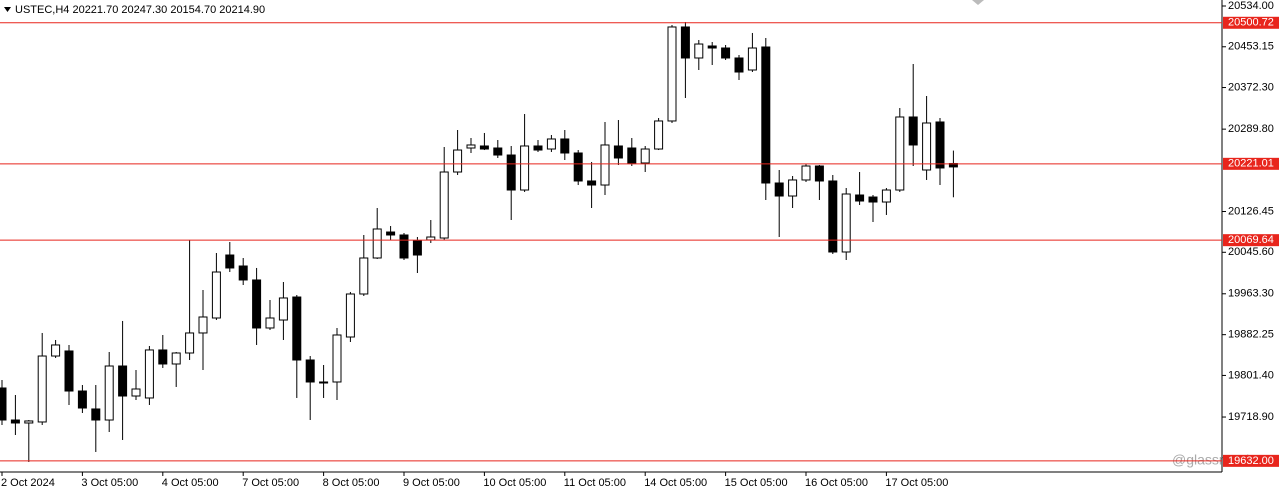 The image size is (1280, 491). Describe the element at coordinates (1251, 335) in the screenshot. I see `y-tick-label: 19882.25` at that location.